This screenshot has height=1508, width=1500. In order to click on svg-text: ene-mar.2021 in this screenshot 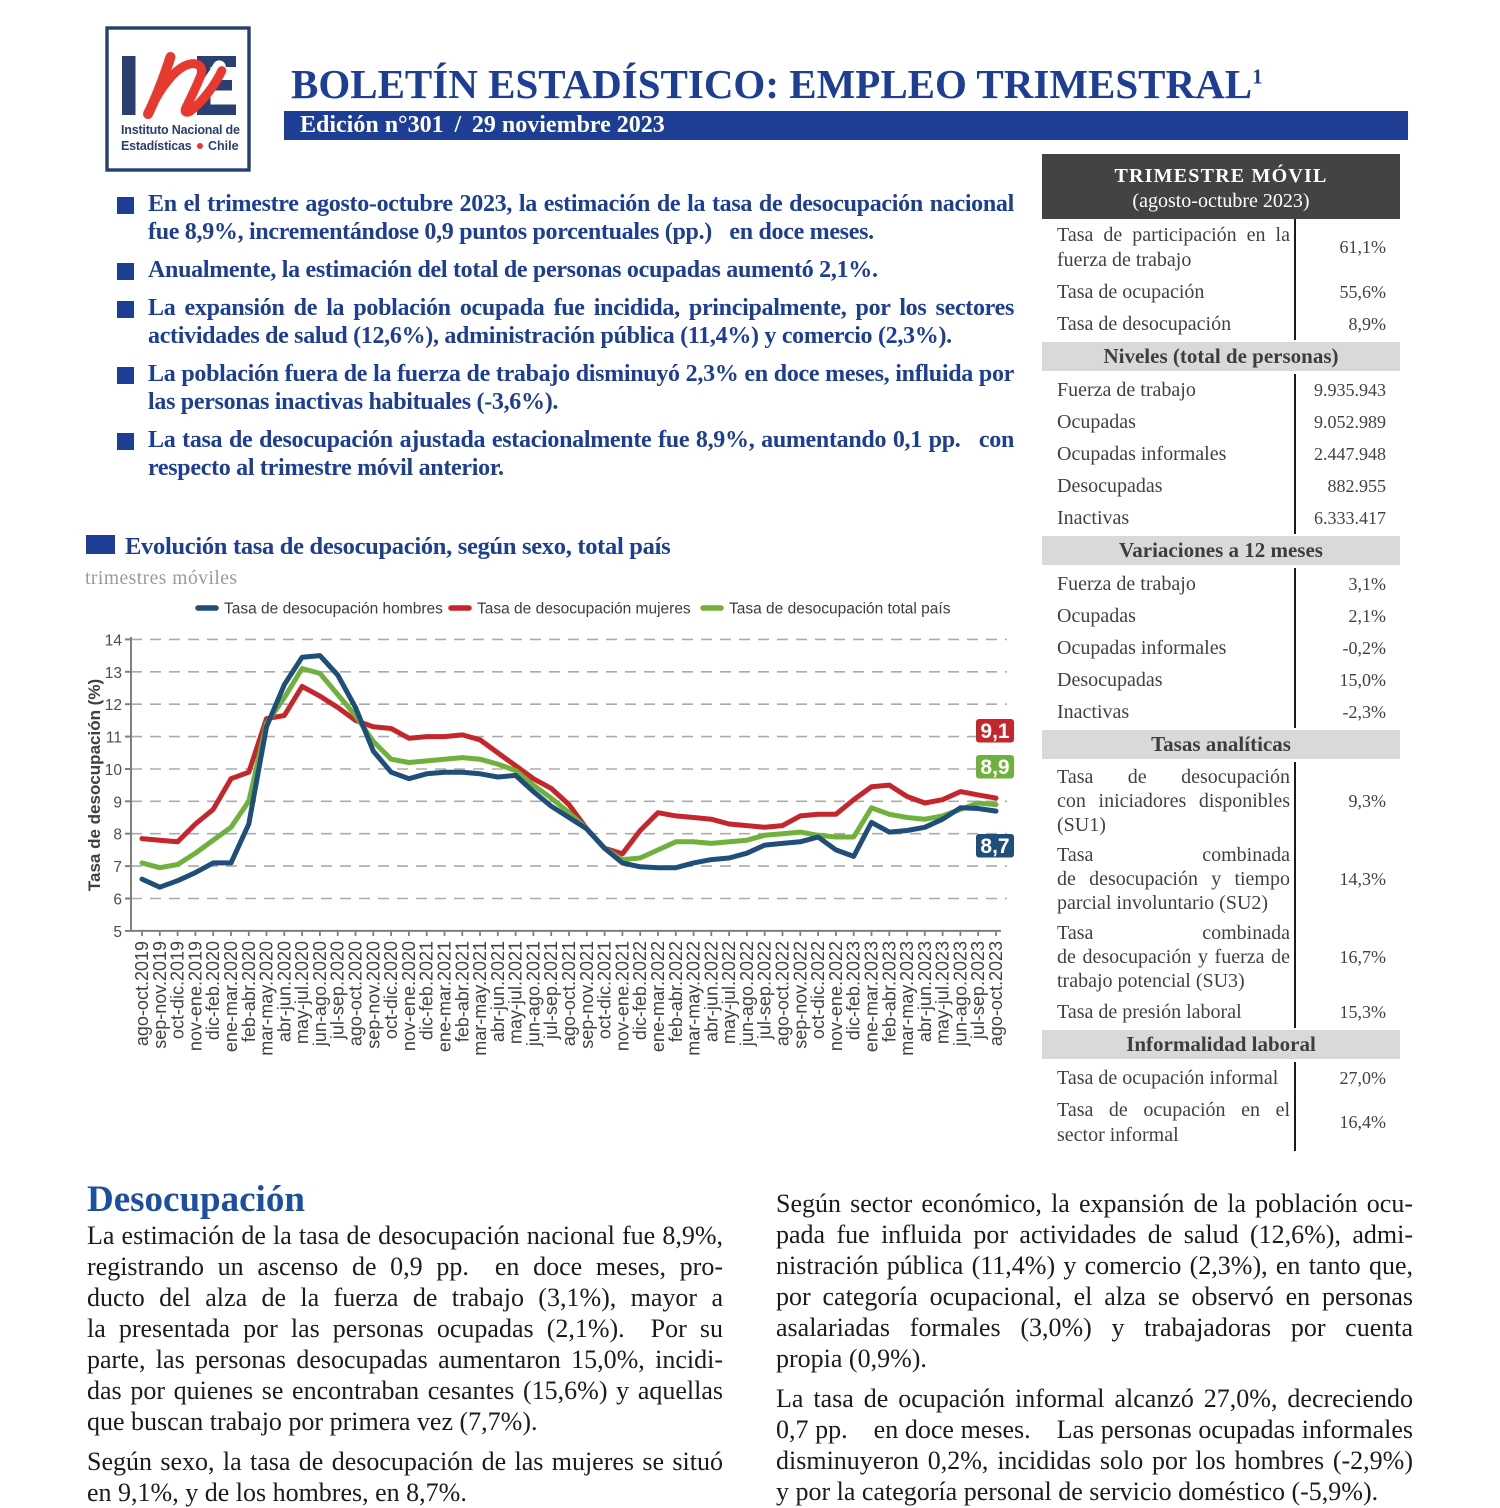, I will do `click(445, 996)`.